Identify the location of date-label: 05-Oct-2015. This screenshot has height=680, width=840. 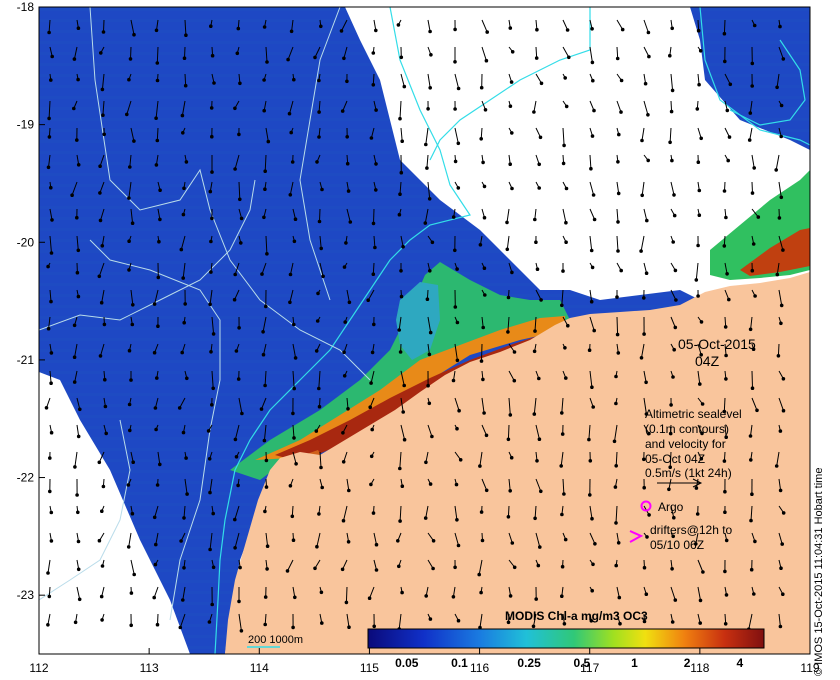
(717, 344).